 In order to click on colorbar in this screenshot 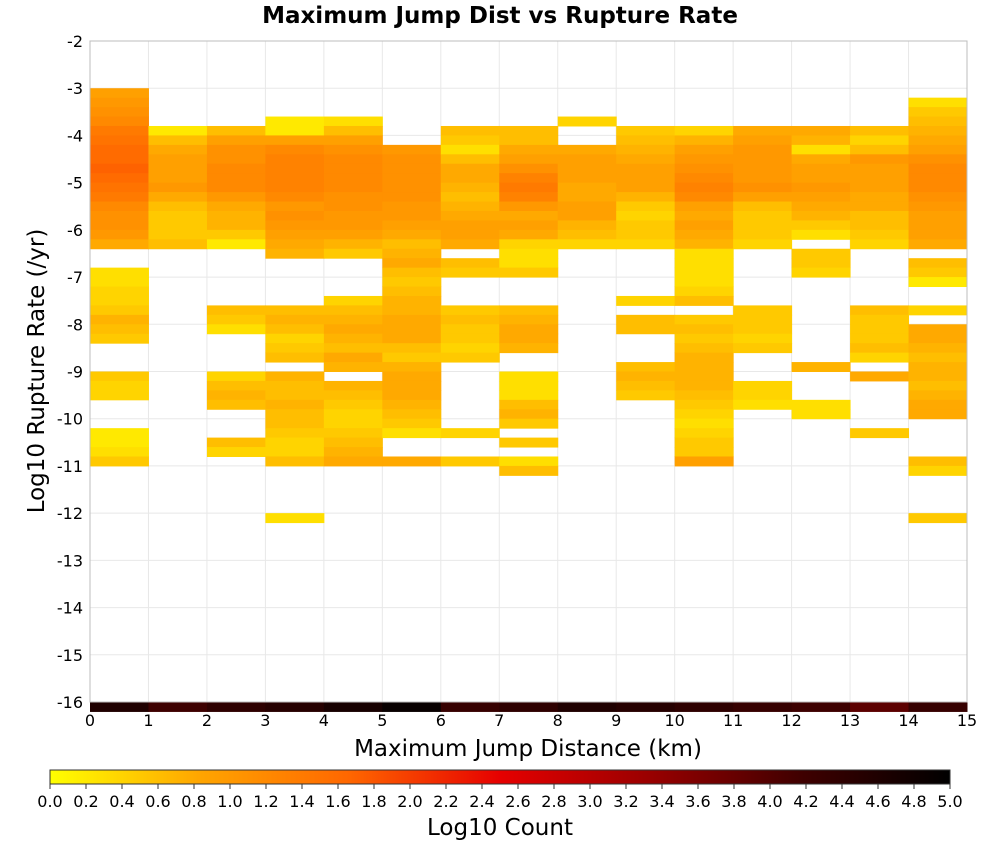, I will do `click(500, 777)`.